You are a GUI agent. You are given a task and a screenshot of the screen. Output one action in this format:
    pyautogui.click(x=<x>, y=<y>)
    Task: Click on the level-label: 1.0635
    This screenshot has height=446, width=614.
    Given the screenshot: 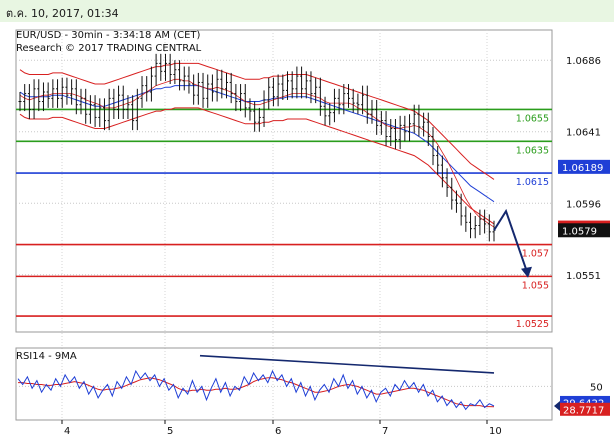 What is the action you would take?
    pyautogui.click(x=532, y=150)
    